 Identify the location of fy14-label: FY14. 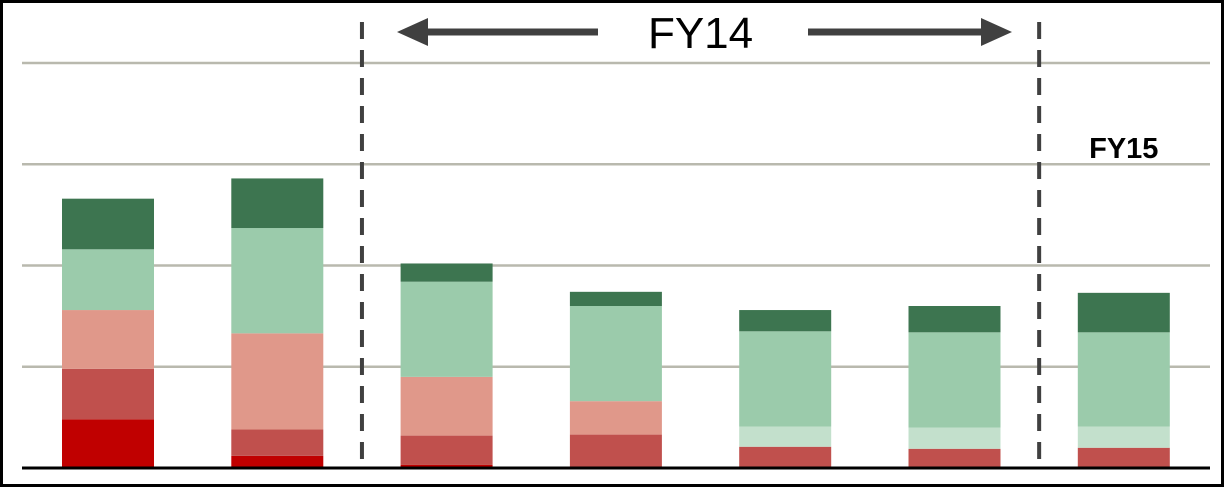
(700, 33).